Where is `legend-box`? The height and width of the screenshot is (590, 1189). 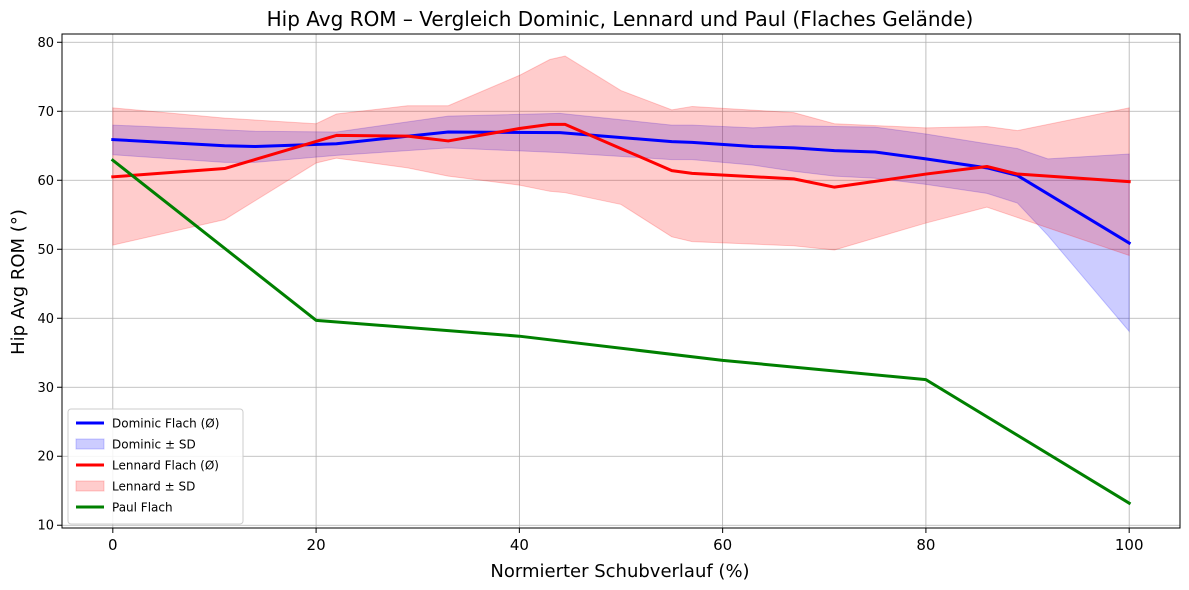
legend-box is located at coordinates (155, 466).